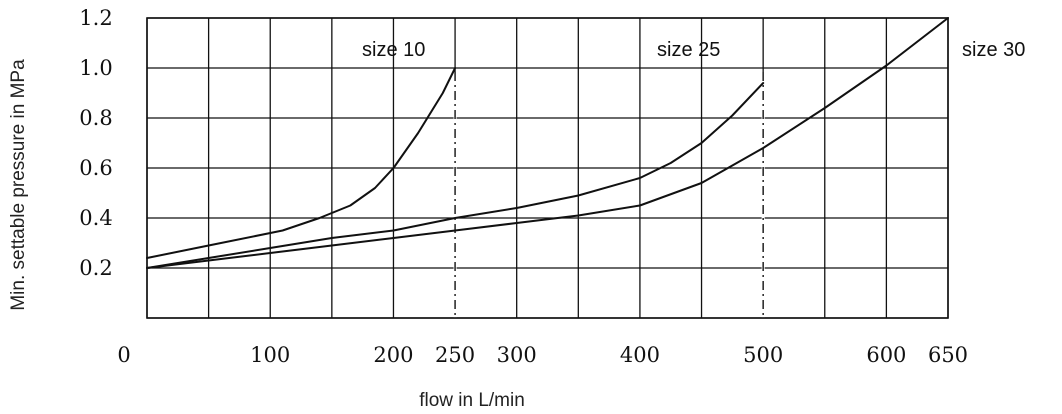 This screenshot has height=414, width=1062. What do you see at coordinates (993, 50) in the screenshot?
I see `series-label-size-30: size 30` at bounding box center [993, 50].